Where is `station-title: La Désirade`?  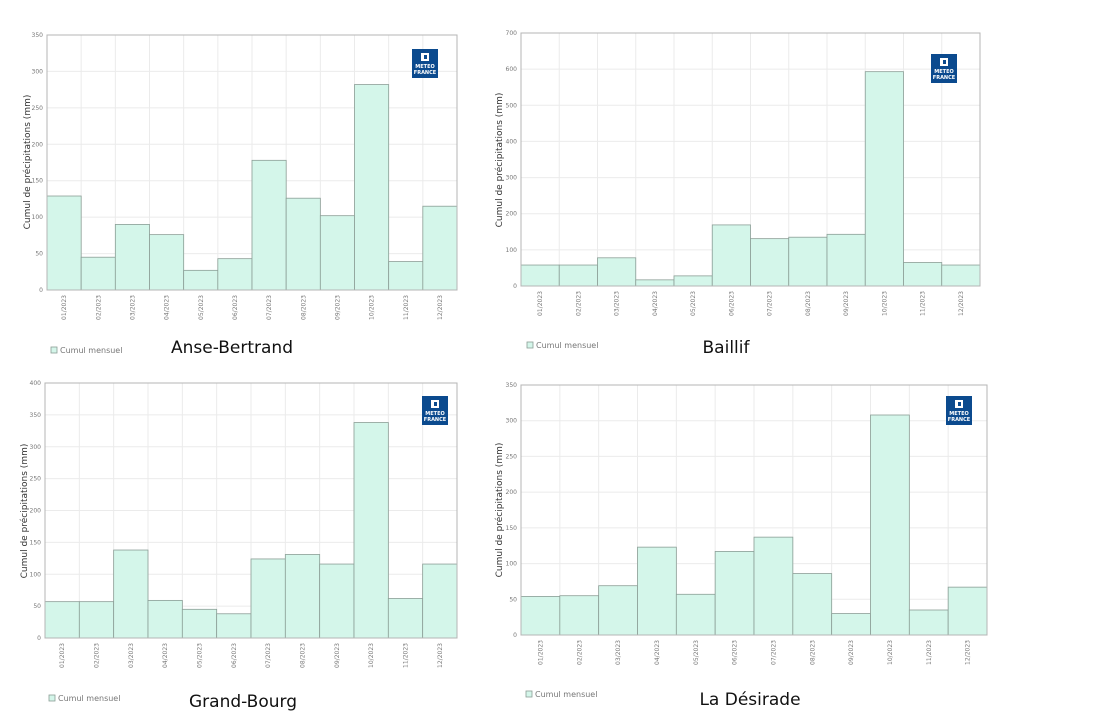
station-title: La Désirade is located at coordinates (749, 700).